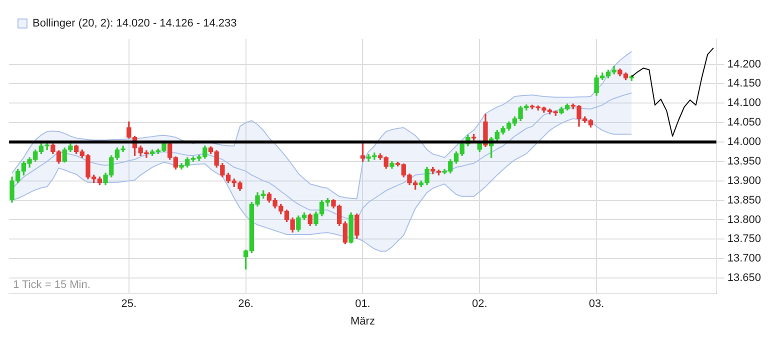 The height and width of the screenshot is (344, 772). What do you see at coordinates (129, 304) in the screenshot?
I see `x-tick-label: 25.` at bounding box center [129, 304].